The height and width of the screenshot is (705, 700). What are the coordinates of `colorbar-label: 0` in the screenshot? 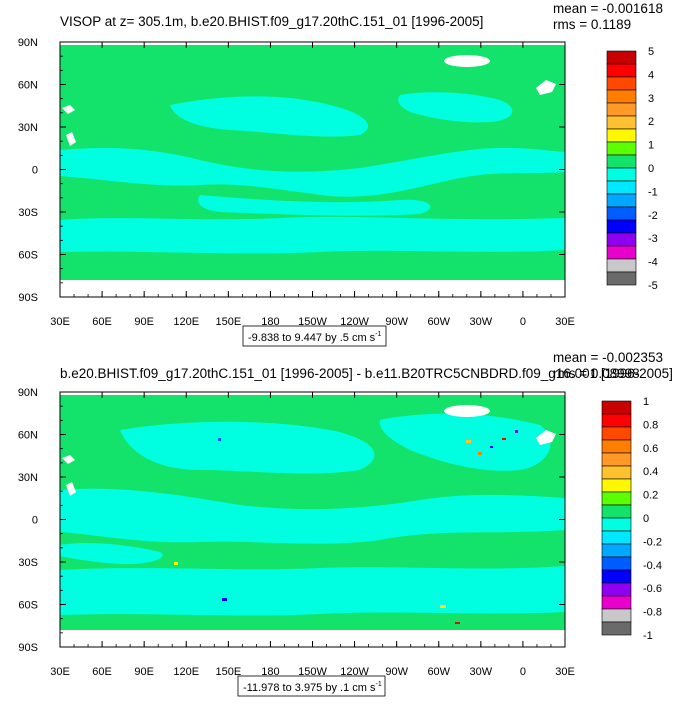 It's located at (651, 169).